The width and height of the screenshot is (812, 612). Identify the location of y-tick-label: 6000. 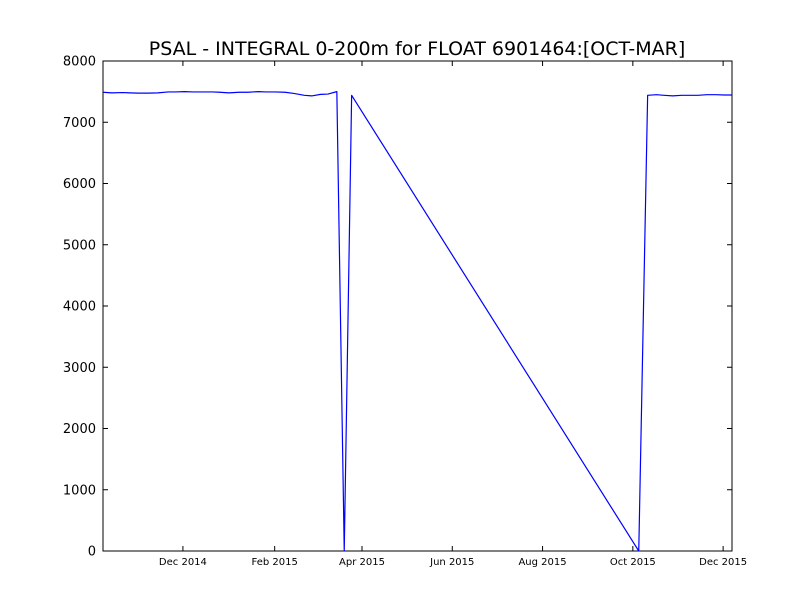
(79, 184).